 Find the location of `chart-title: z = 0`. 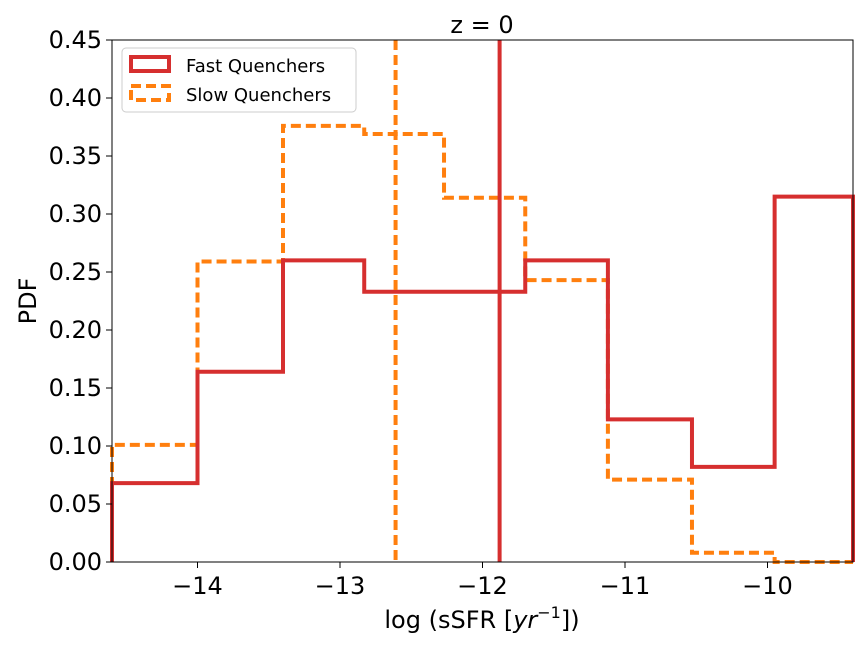

chart-title: z = 0 is located at coordinates (481, 25).